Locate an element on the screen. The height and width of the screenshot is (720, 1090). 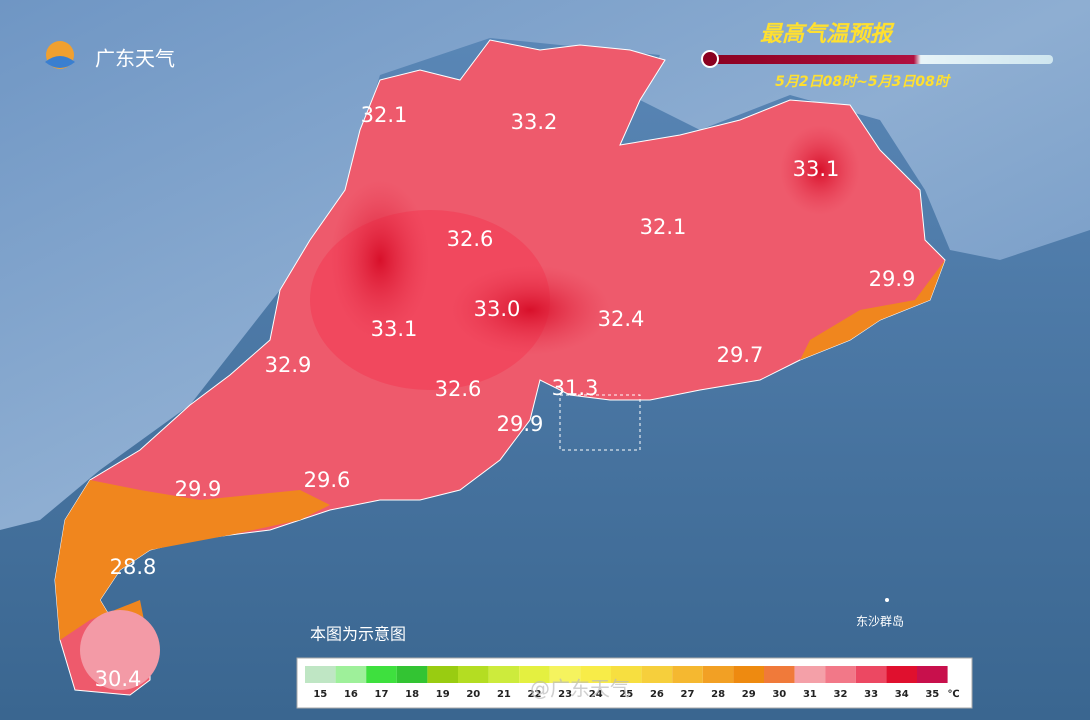
legend-label: 26 is located at coordinates (657, 694).